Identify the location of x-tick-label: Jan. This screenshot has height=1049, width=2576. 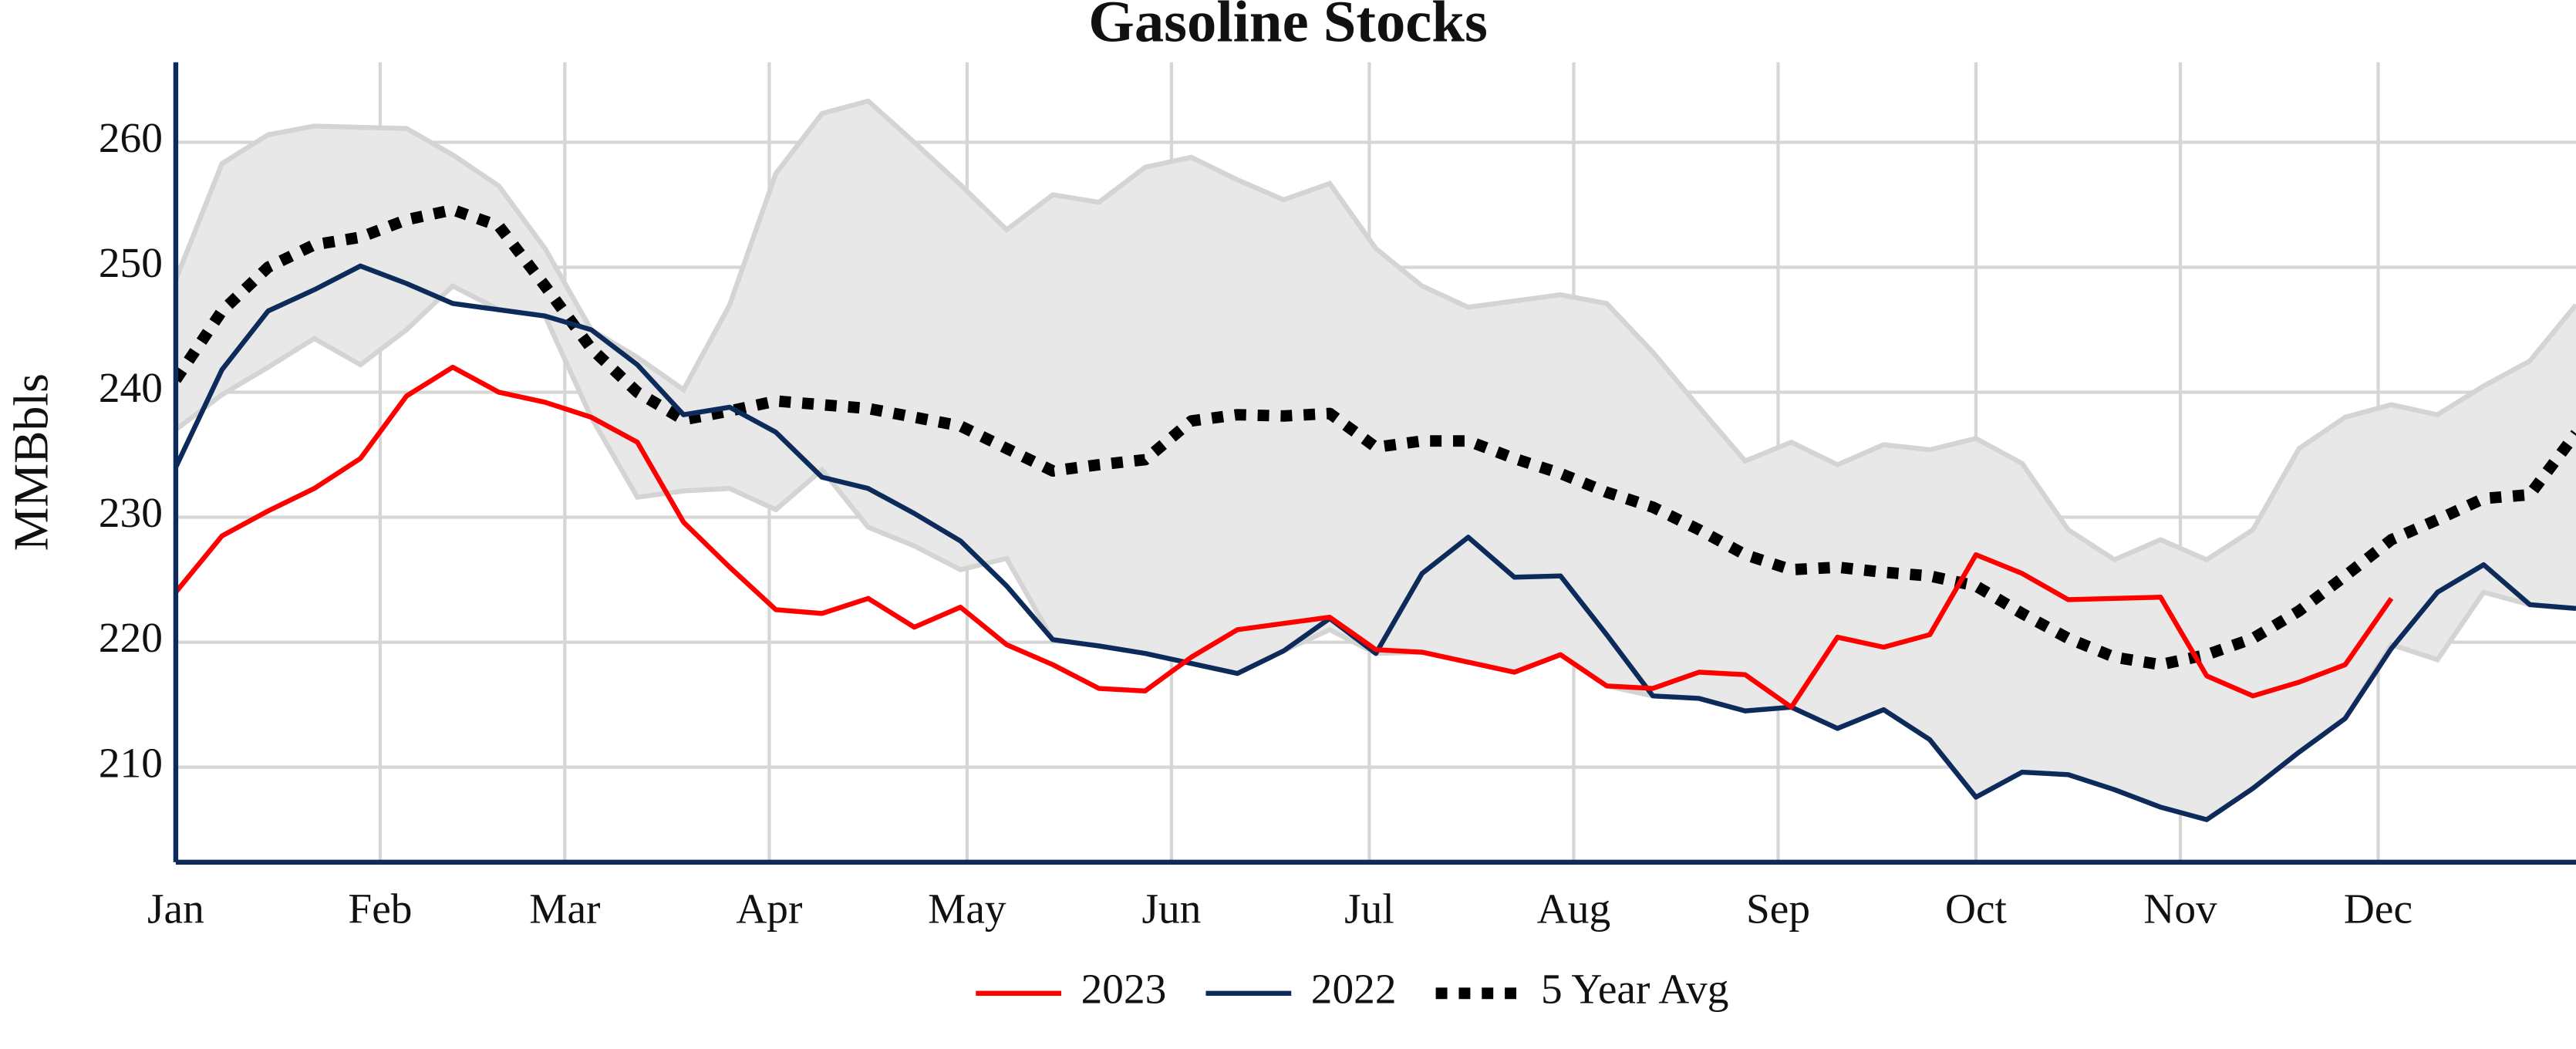
(175, 909).